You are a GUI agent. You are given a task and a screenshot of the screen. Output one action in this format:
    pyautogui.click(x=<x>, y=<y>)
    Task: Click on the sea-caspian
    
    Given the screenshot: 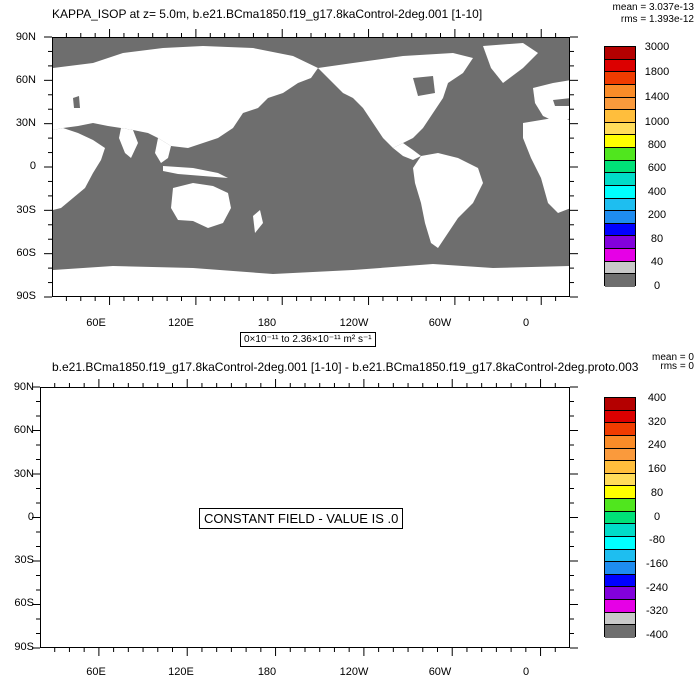 What is the action you would take?
    pyautogui.click(x=76, y=102)
    